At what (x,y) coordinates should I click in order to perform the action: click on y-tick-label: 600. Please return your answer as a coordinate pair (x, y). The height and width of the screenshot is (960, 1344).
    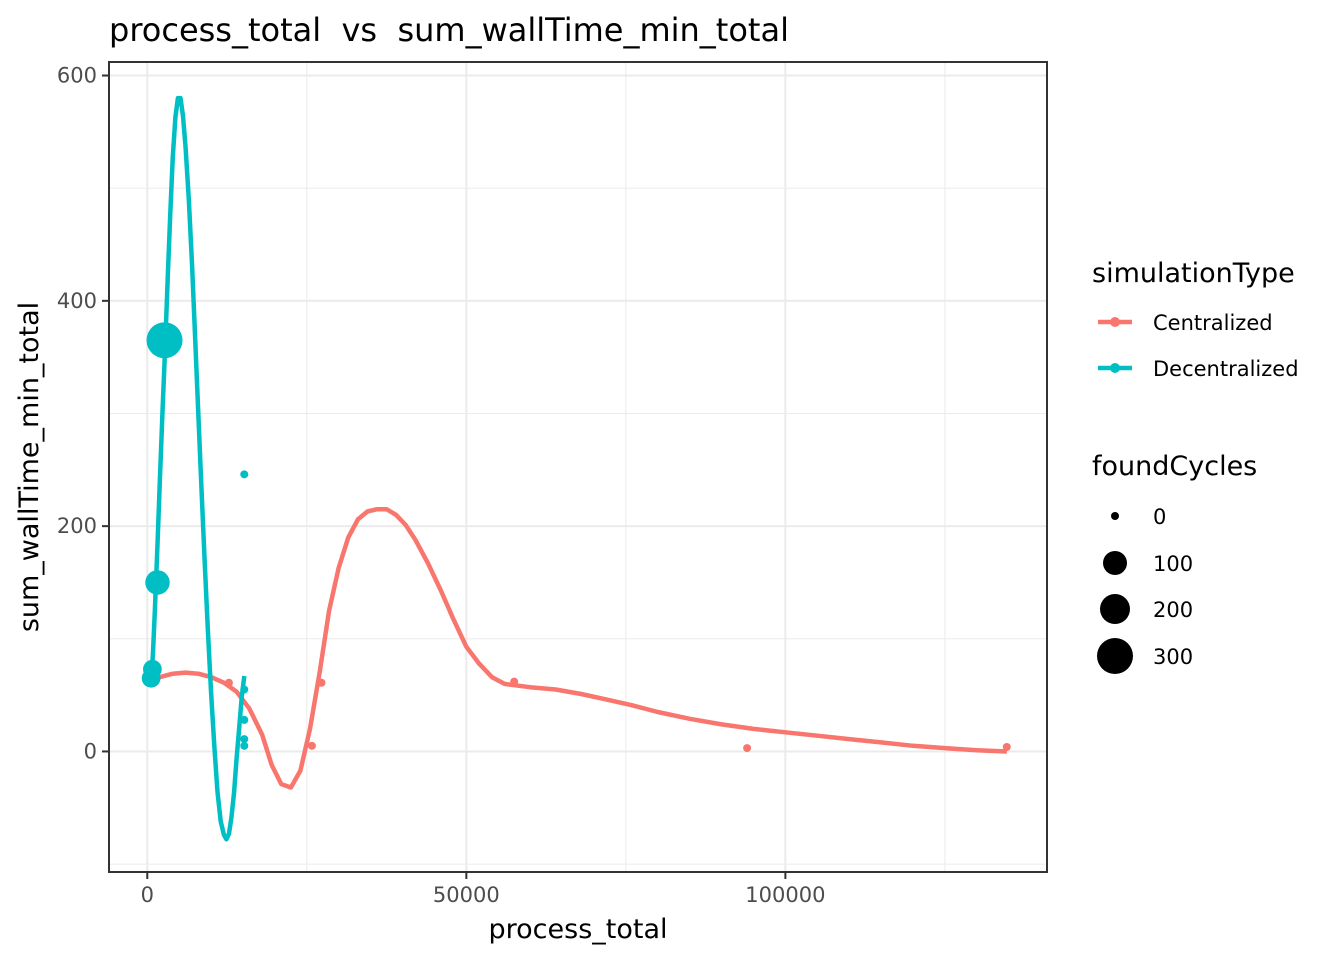
    Looking at the image, I should click on (77, 76).